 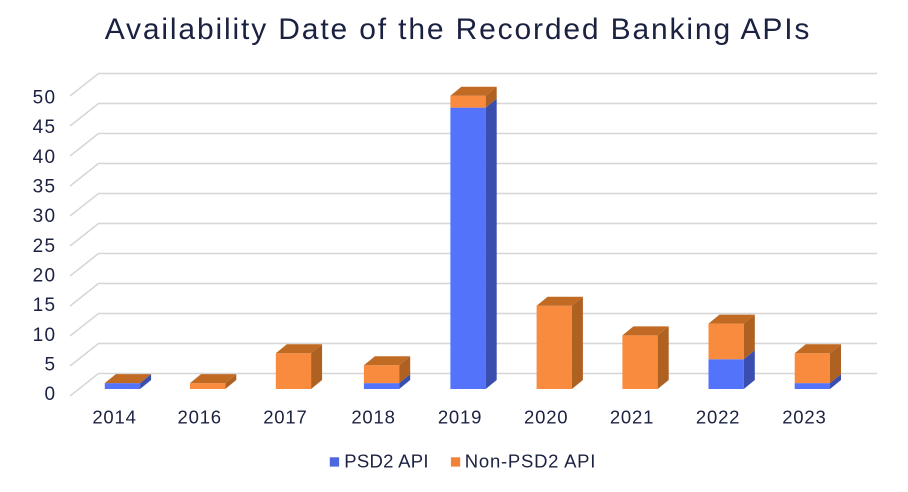 I want to click on svg-text: 45, so click(x=45, y=127).